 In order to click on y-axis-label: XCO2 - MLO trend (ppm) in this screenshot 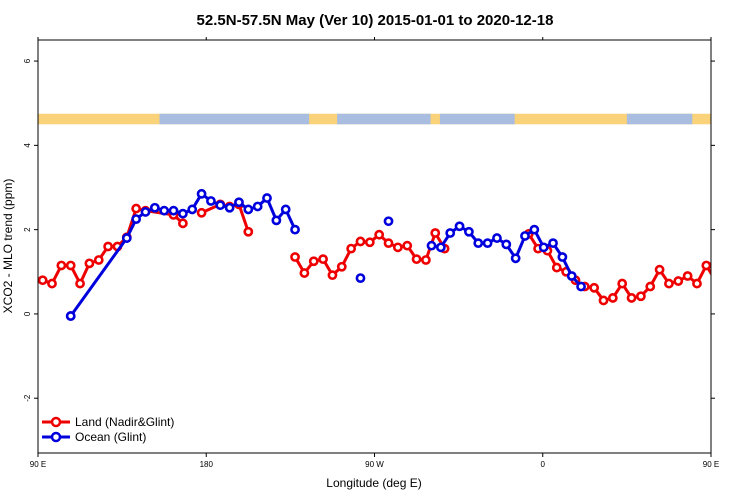, I will do `click(8, 246)`.